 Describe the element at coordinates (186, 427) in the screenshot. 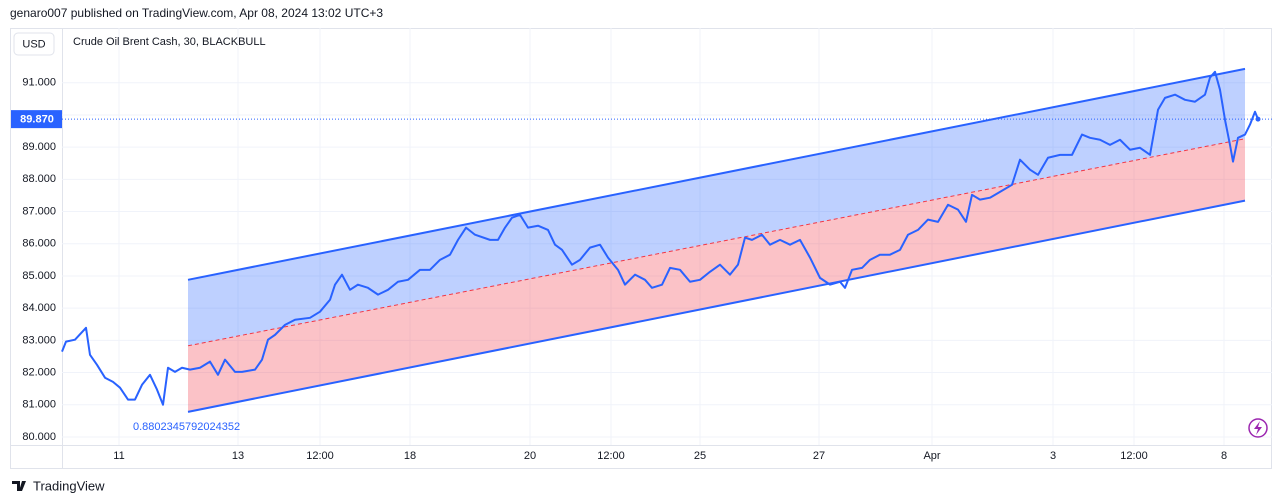

I see `channel-label: 0.8802345792024352` at that location.